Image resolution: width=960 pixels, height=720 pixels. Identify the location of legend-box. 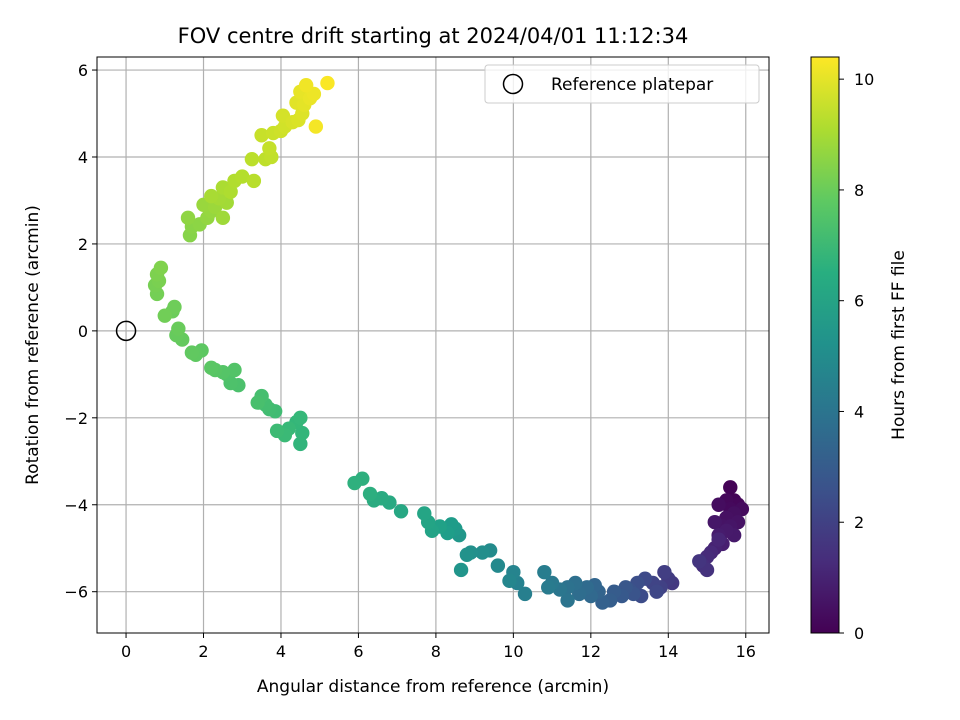
(622, 84).